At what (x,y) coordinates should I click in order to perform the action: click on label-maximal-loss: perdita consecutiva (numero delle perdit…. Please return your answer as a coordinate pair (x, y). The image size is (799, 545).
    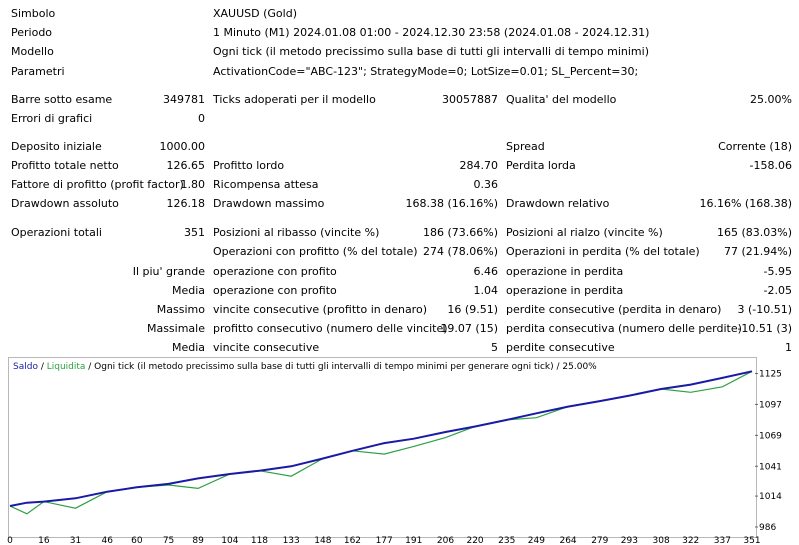
    Looking at the image, I should click on (624, 328).